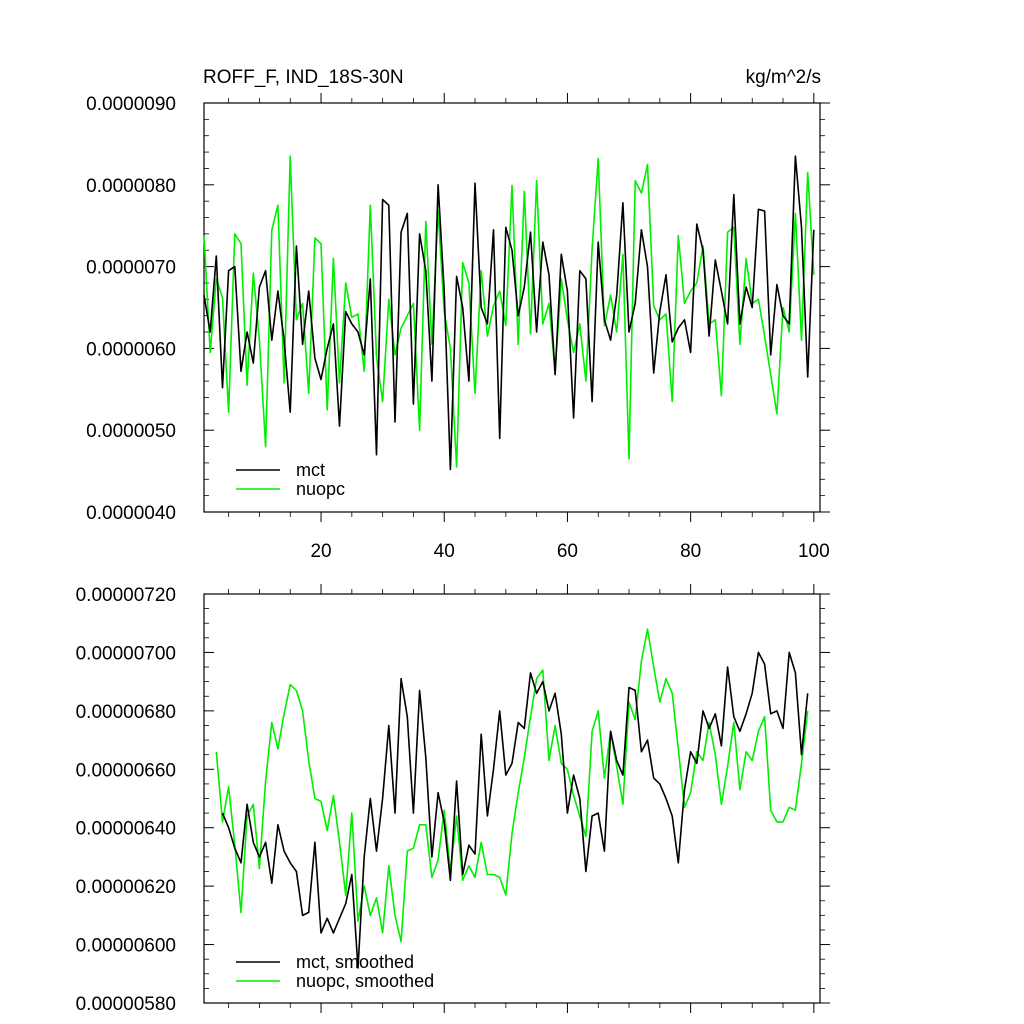 This screenshot has width=1024, height=1024. Describe the element at coordinates (131, 349) in the screenshot. I see `y-tick-label: 0.0000060` at that location.